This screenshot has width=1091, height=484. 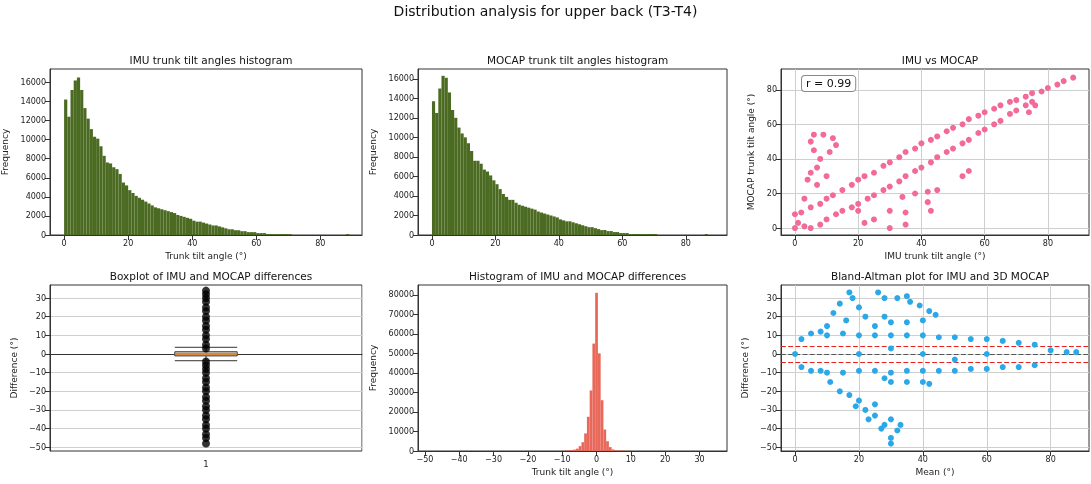 What do you see at coordinates (459, 459) in the screenshot?
I see `x-tick-label: −40` at bounding box center [459, 459].